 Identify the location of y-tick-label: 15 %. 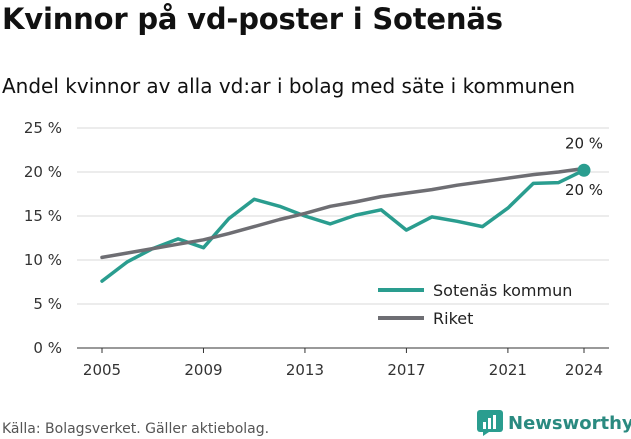
(43, 216).